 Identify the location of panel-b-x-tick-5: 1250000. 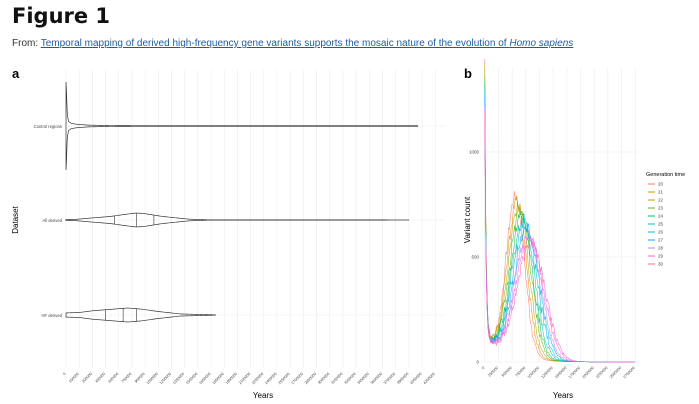
(547, 372).